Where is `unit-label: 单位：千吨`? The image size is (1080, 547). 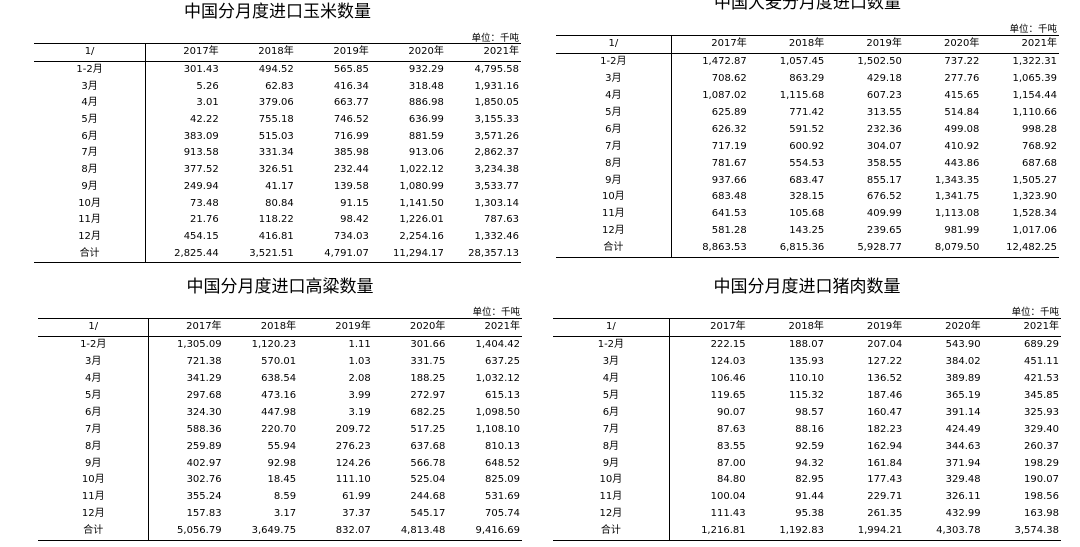 unit-label: 单位：千吨 is located at coordinates (1035, 312).